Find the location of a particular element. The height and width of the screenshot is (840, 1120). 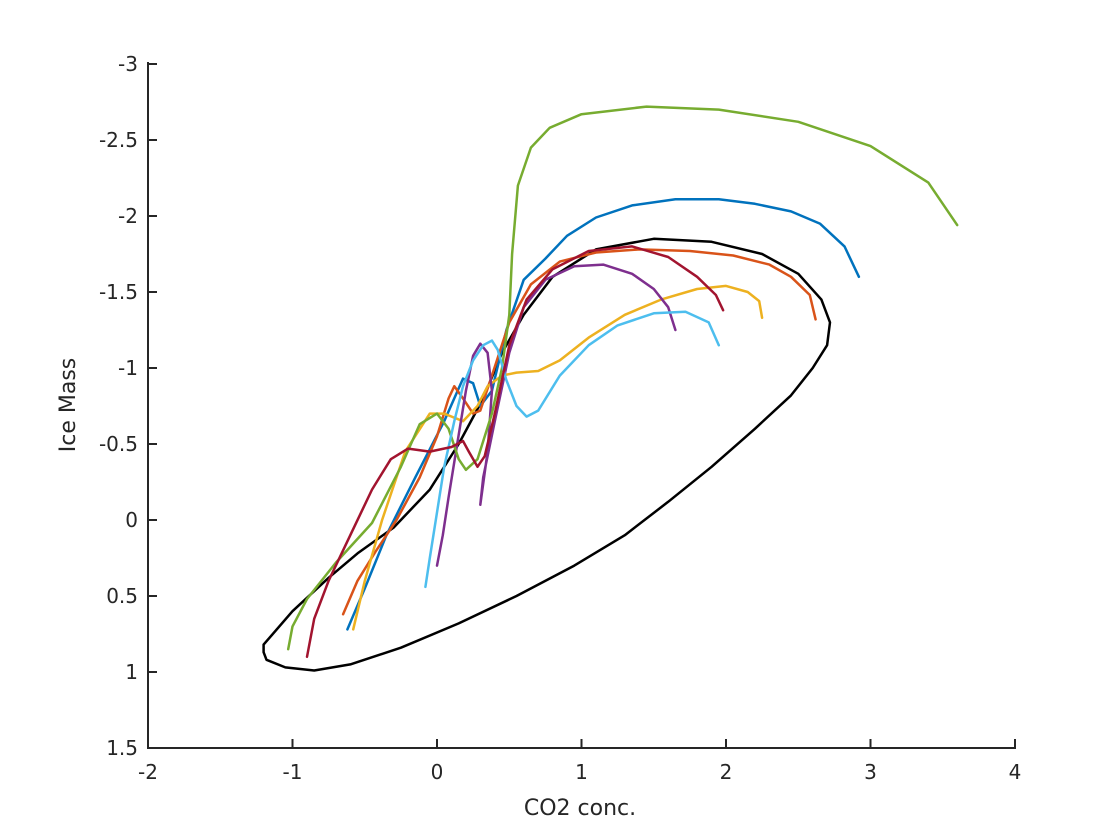

y-tick-label: 1.5 is located at coordinates (122, 748).